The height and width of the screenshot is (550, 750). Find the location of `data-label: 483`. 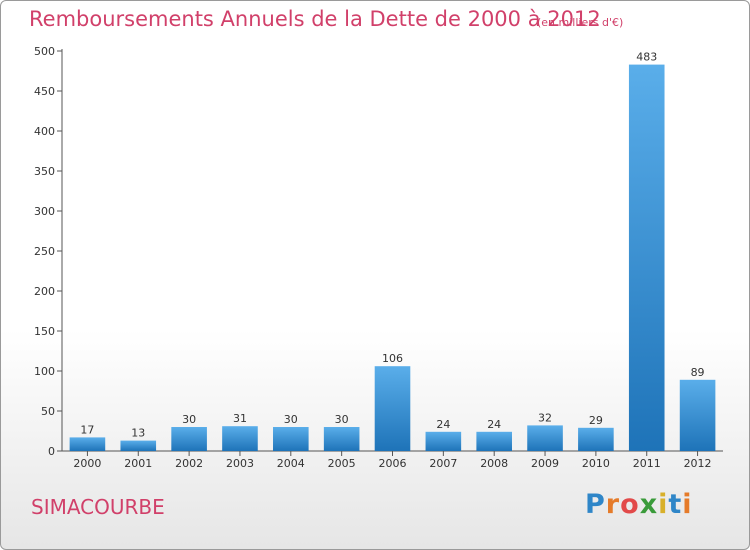

data-label: 483 is located at coordinates (646, 57).